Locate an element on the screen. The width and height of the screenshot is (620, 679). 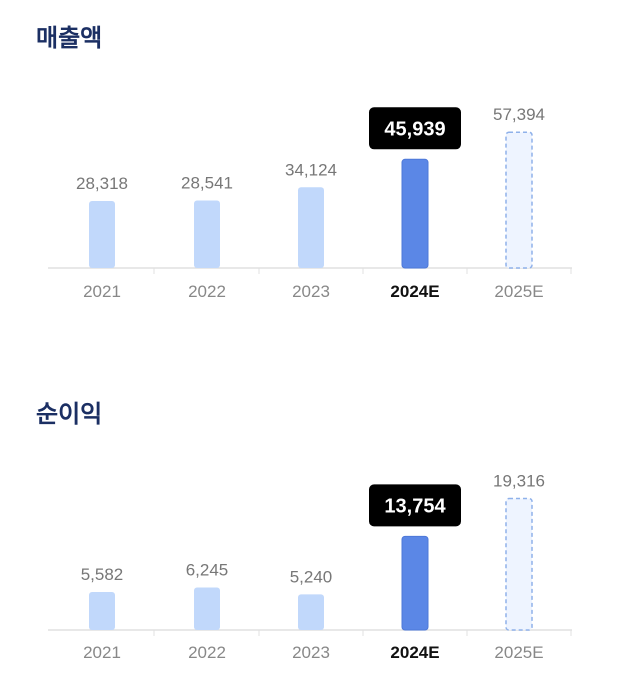
revenue-bar-2024E is located at coordinates (415, 213).